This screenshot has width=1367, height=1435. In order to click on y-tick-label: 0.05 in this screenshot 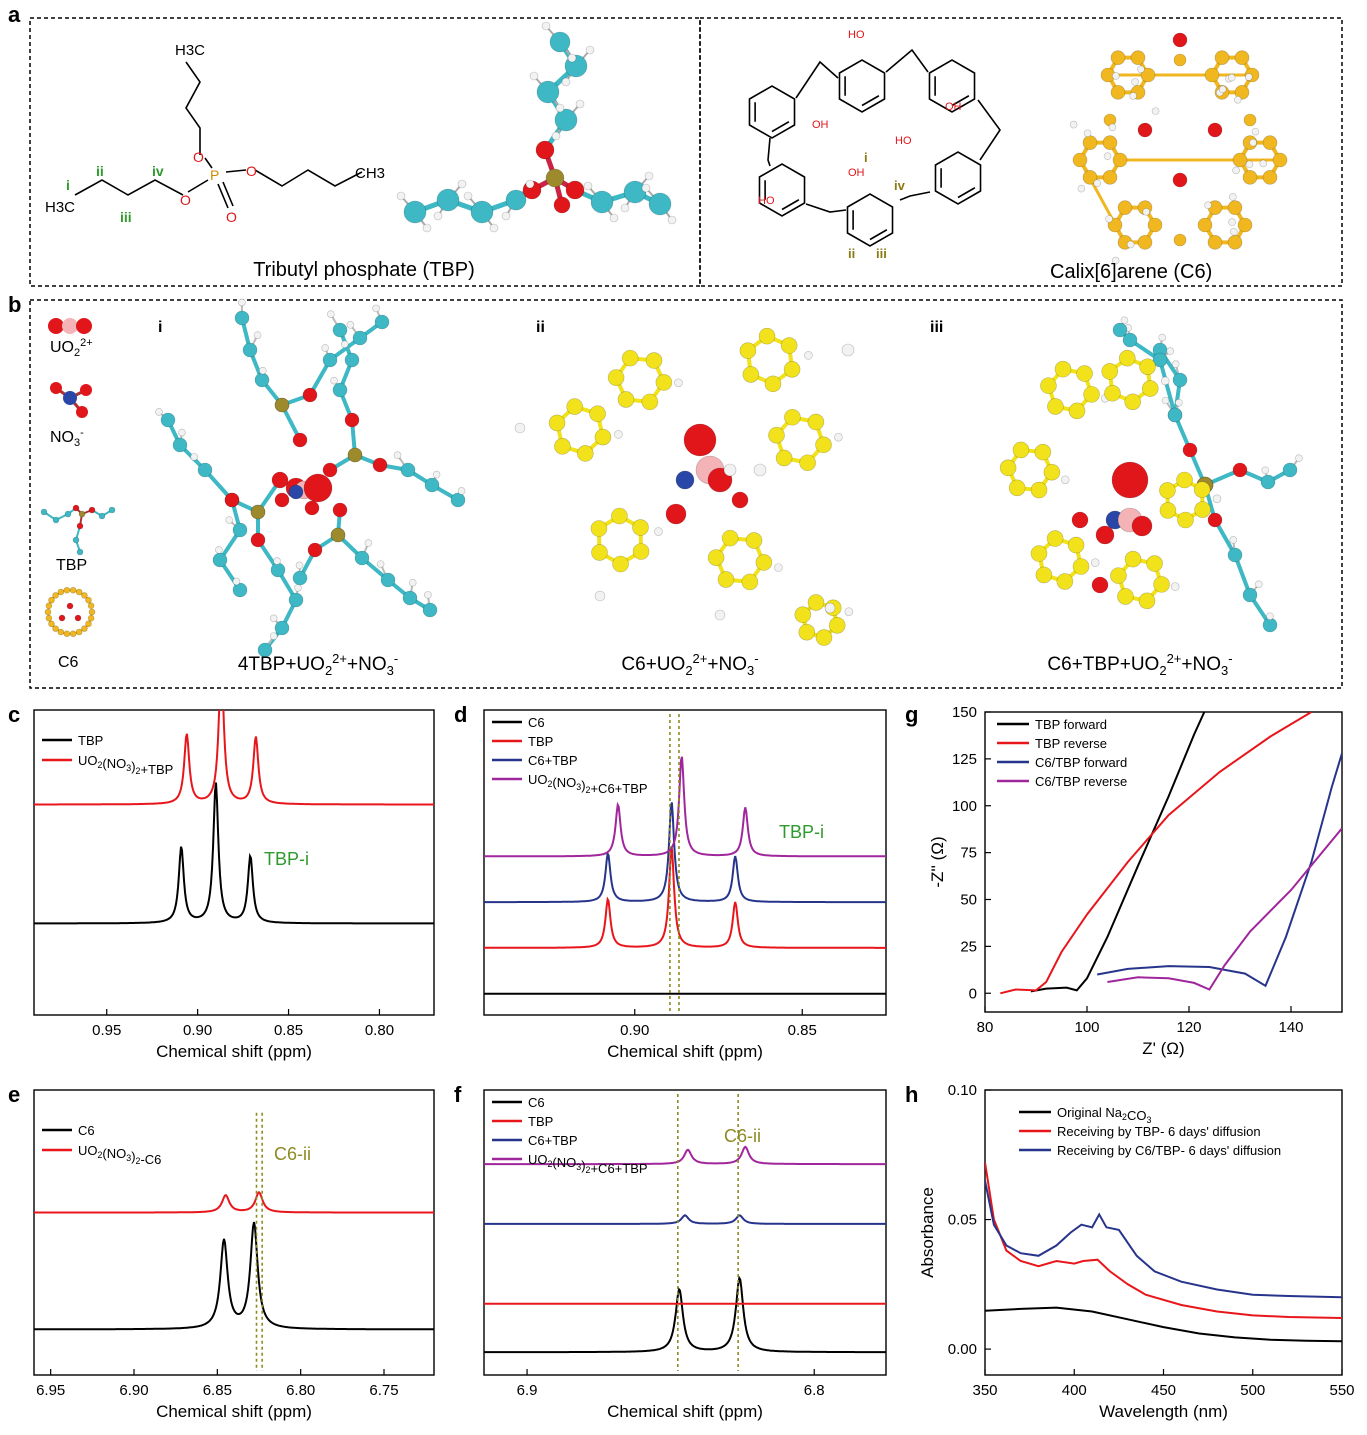, I will do `click(962, 1220)`.